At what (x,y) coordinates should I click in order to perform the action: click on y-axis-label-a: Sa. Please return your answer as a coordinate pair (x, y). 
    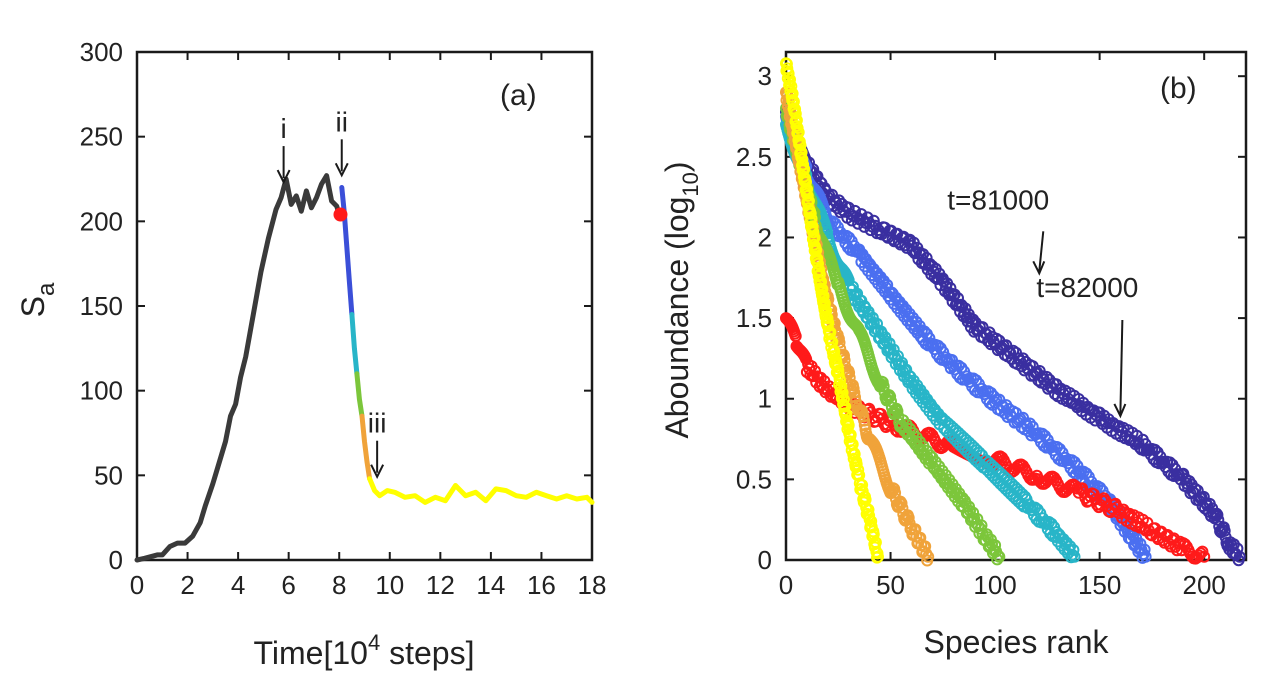
    Looking at the image, I should click on (37, 299).